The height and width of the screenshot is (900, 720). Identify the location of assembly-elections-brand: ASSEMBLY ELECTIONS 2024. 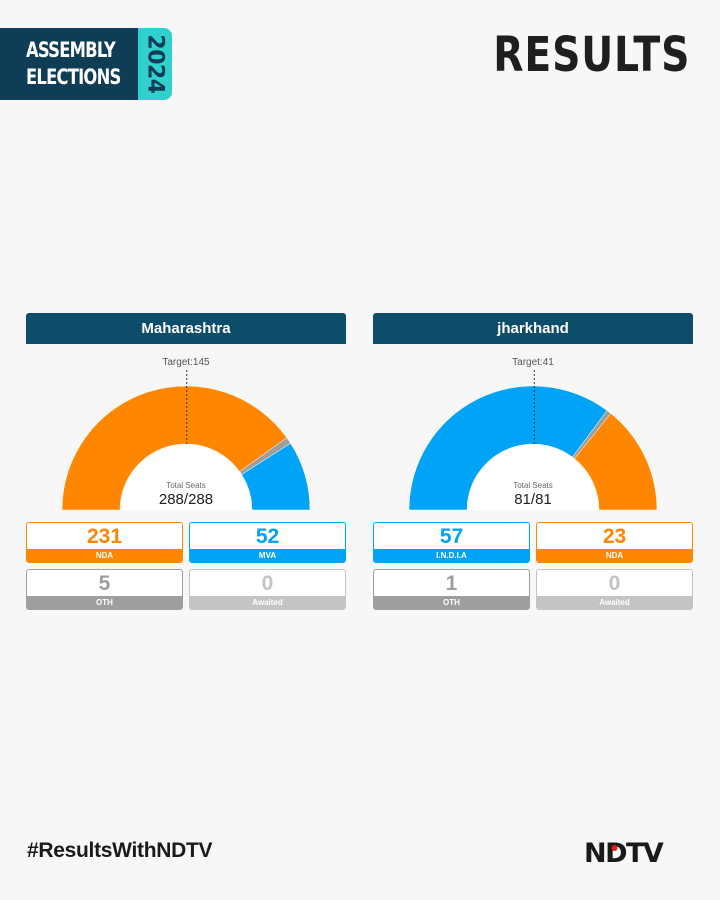
(86, 64).